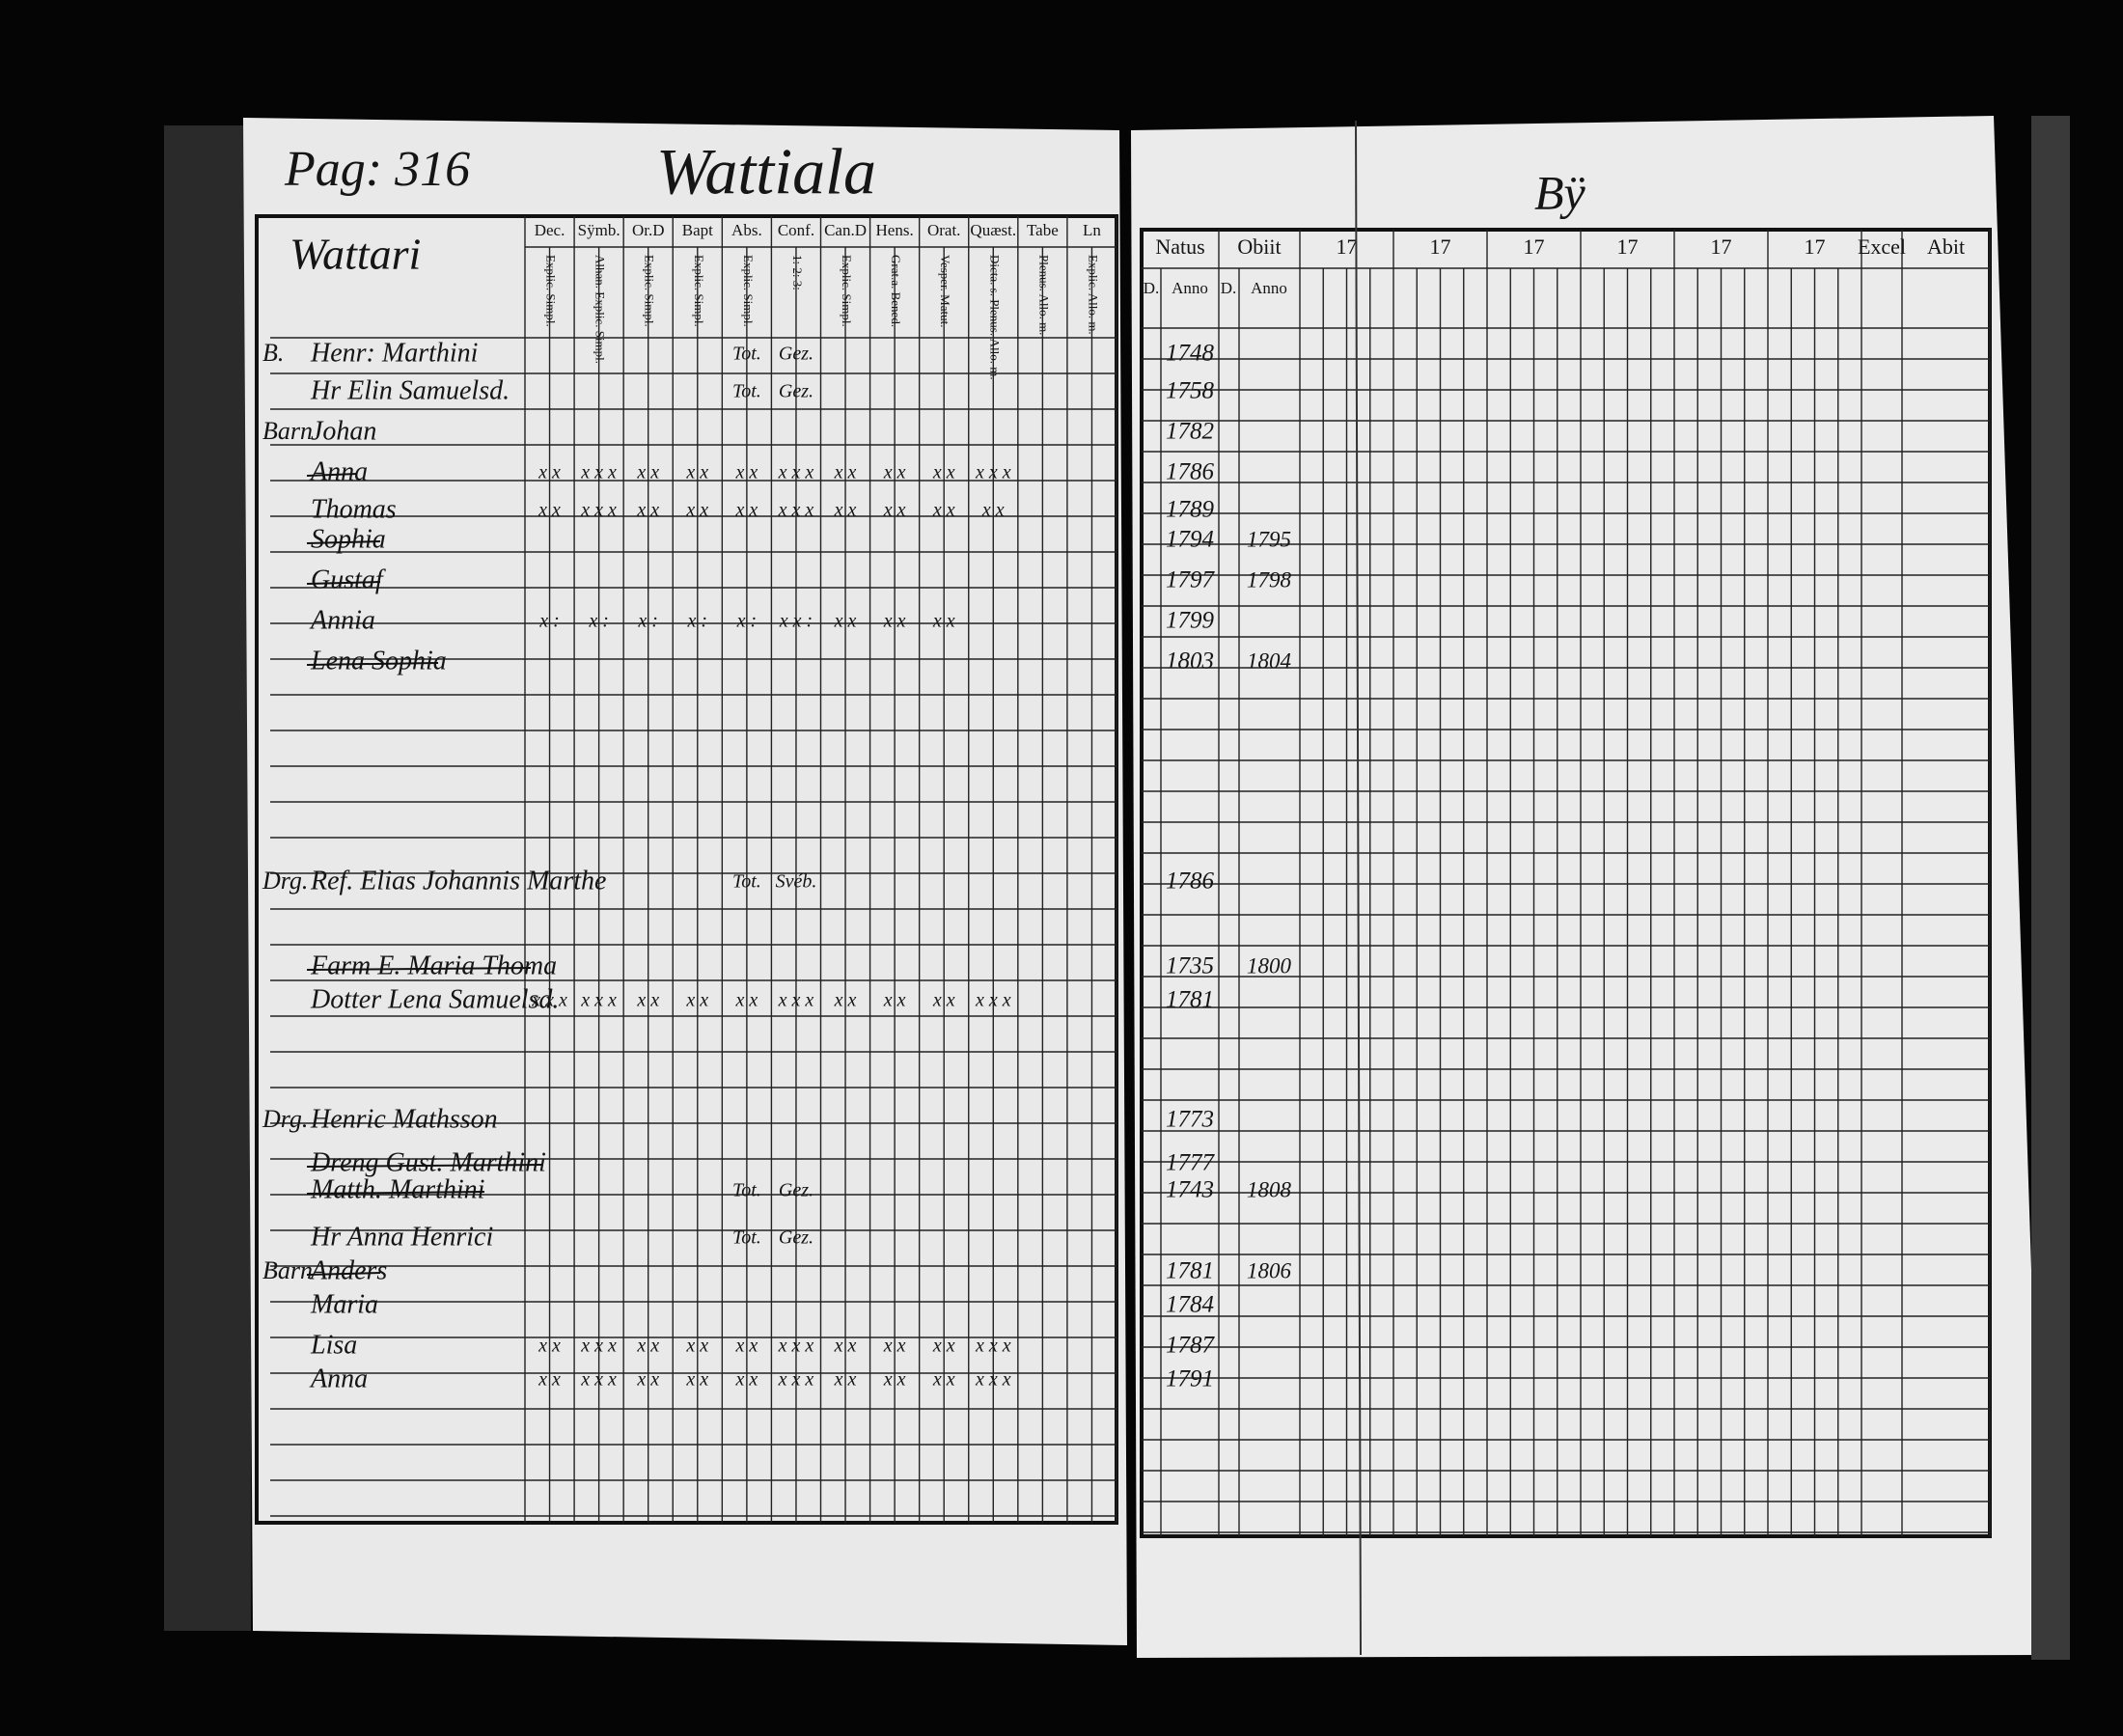 The height and width of the screenshot is (1736, 2123). I want to click on column-subtitle: Explic. Allo. m., so click(1093, 295).